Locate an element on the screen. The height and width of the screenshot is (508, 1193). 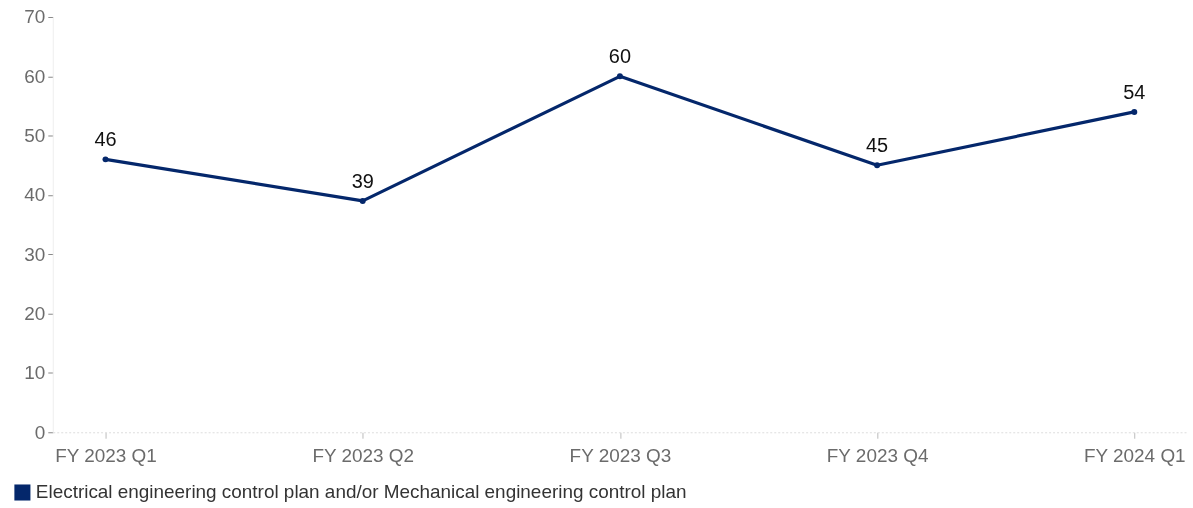
y-tick-label: 10 is located at coordinates (35, 373).